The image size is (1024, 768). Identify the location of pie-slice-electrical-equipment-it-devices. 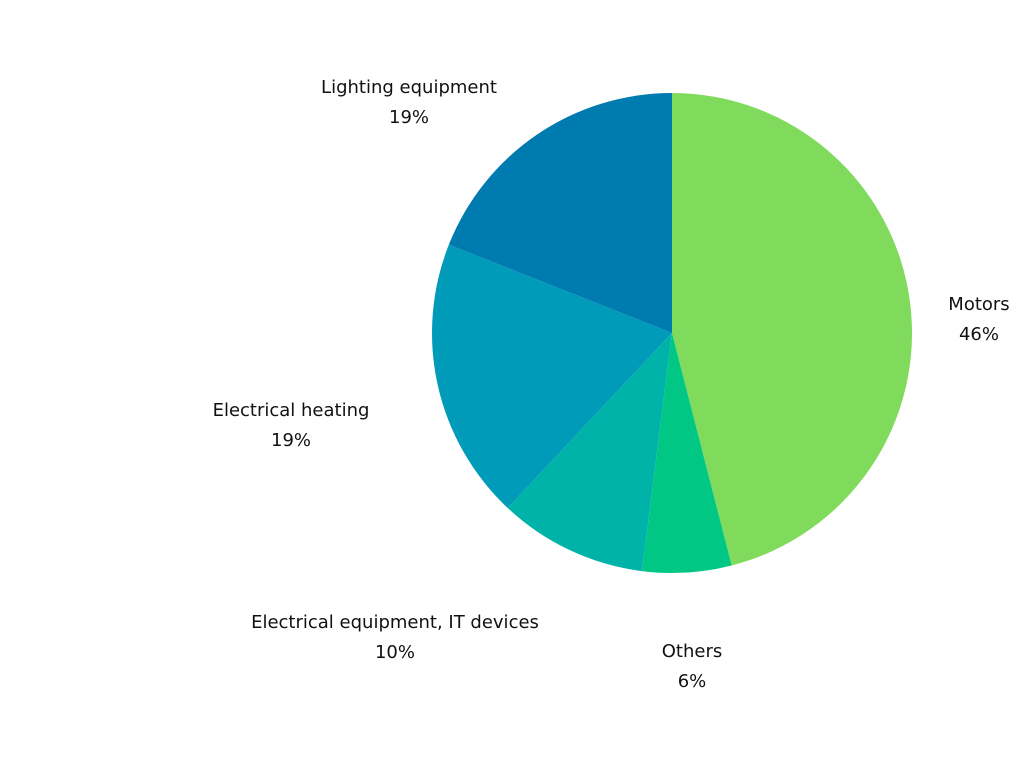
(589, 452).